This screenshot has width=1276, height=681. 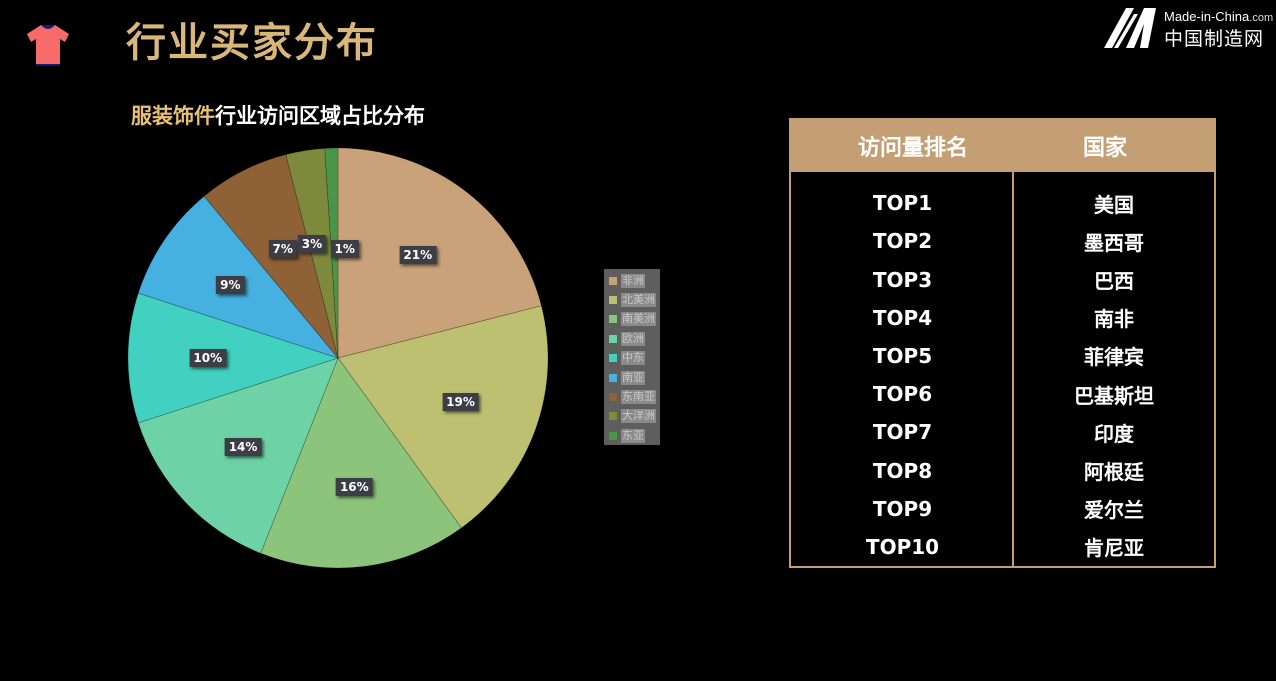 I want to click on chart-legend: 非洲北美洲南美洲欧洲中东南亚东南亚大洋洲东亚, so click(x=632, y=357).